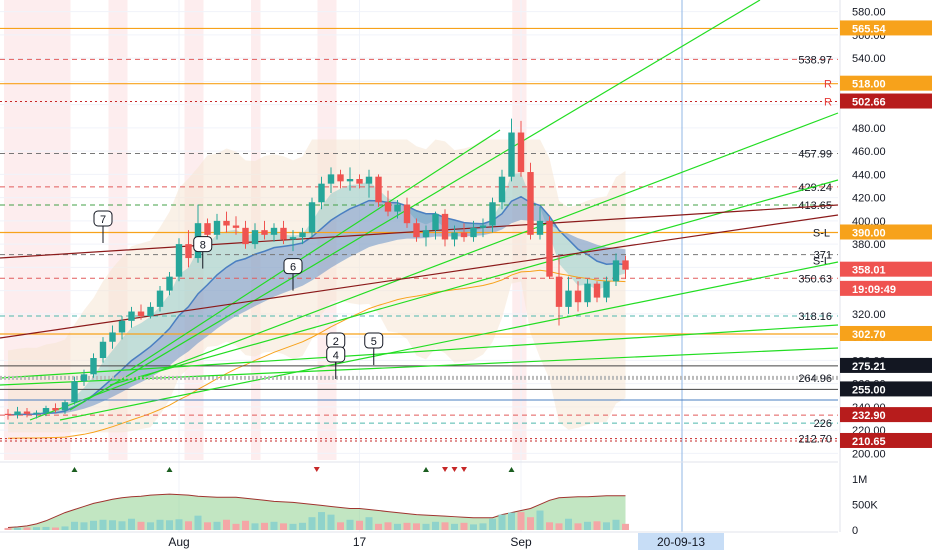 The width and height of the screenshot is (932, 555). Describe the element at coordinates (828, 85) in the screenshot. I see `r-label: R` at that location.